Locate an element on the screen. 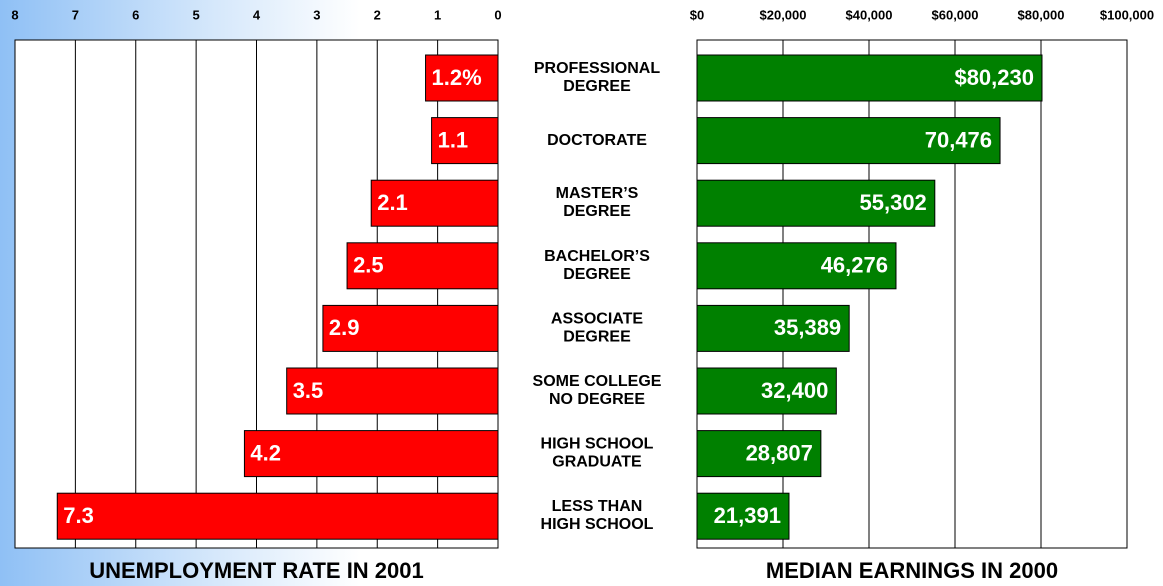 Image resolution: width=1163 pixels, height=586 pixels. x-tick-label: 4 is located at coordinates (257, 14).